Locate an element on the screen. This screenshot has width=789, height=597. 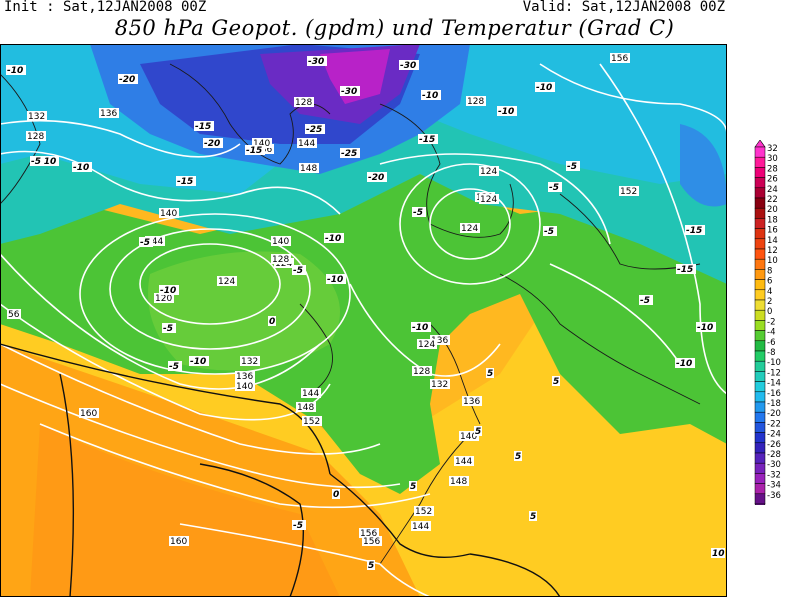
legend-label: -2 is located at coordinates (771, 322).